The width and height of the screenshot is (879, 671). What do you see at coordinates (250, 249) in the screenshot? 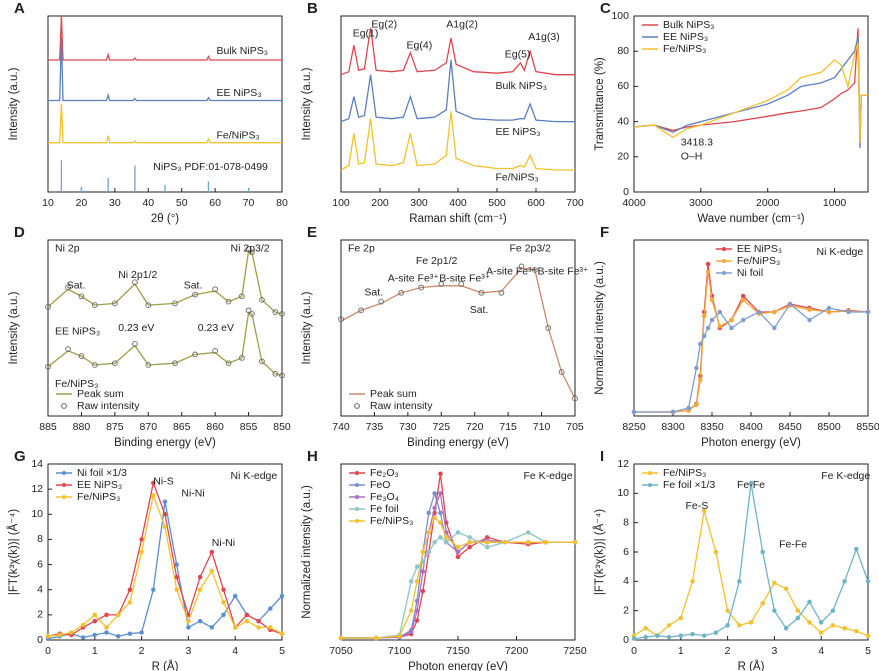
I see `annotation: Ni 2p3/2` at bounding box center [250, 249].